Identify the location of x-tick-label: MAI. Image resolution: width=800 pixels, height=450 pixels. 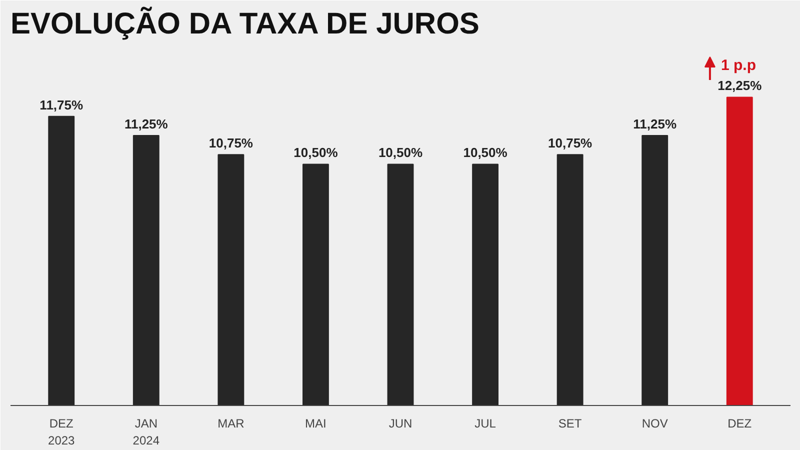
(315, 423).